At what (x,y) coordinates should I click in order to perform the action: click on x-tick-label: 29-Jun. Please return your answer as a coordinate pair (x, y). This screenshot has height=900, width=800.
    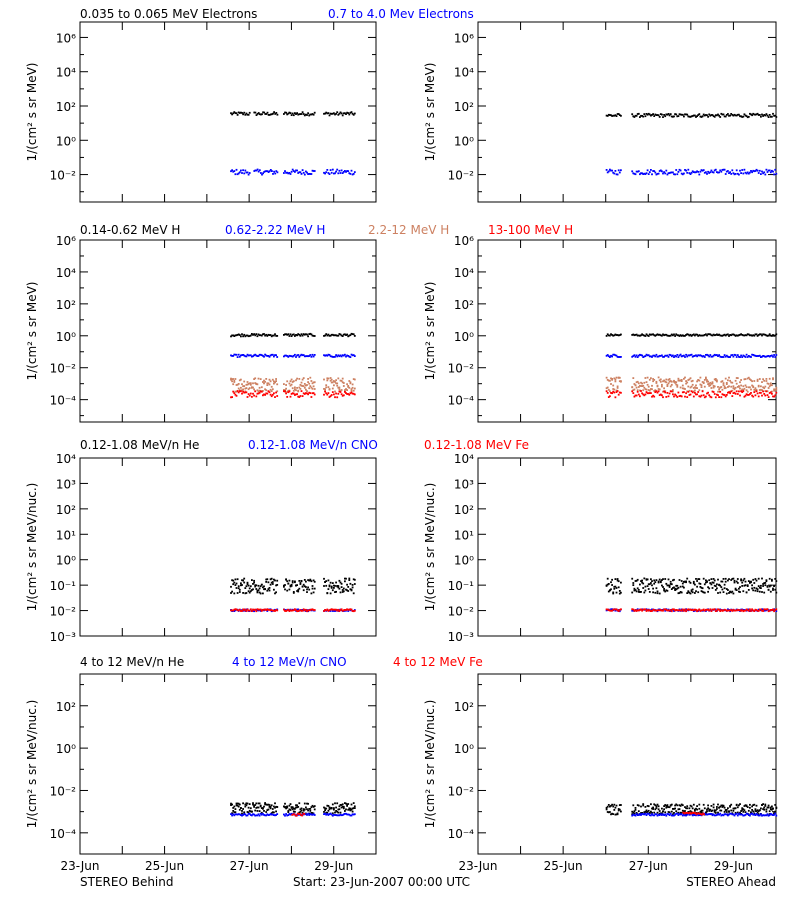
    Looking at the image, I should click on (333, 866).